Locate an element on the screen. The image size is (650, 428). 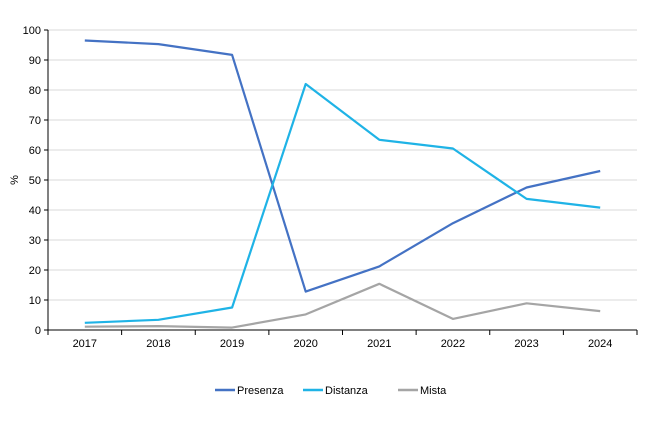
y-axis-ticks: 0 10 20 30 40 50 60 70 80 90 100 is located at coordinates (36, 181).